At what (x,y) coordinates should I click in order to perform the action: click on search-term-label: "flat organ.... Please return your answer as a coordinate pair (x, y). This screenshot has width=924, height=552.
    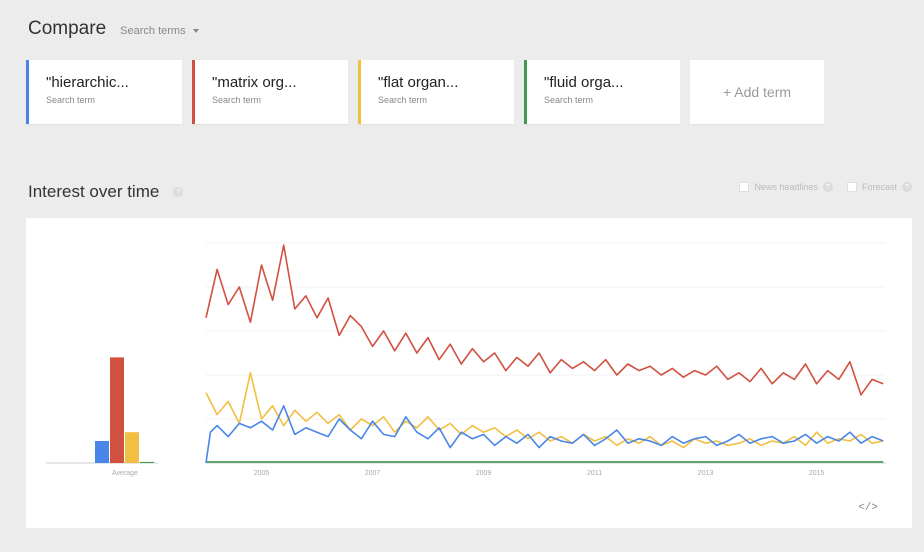
    Looking at the image, I should click on (418, 82).